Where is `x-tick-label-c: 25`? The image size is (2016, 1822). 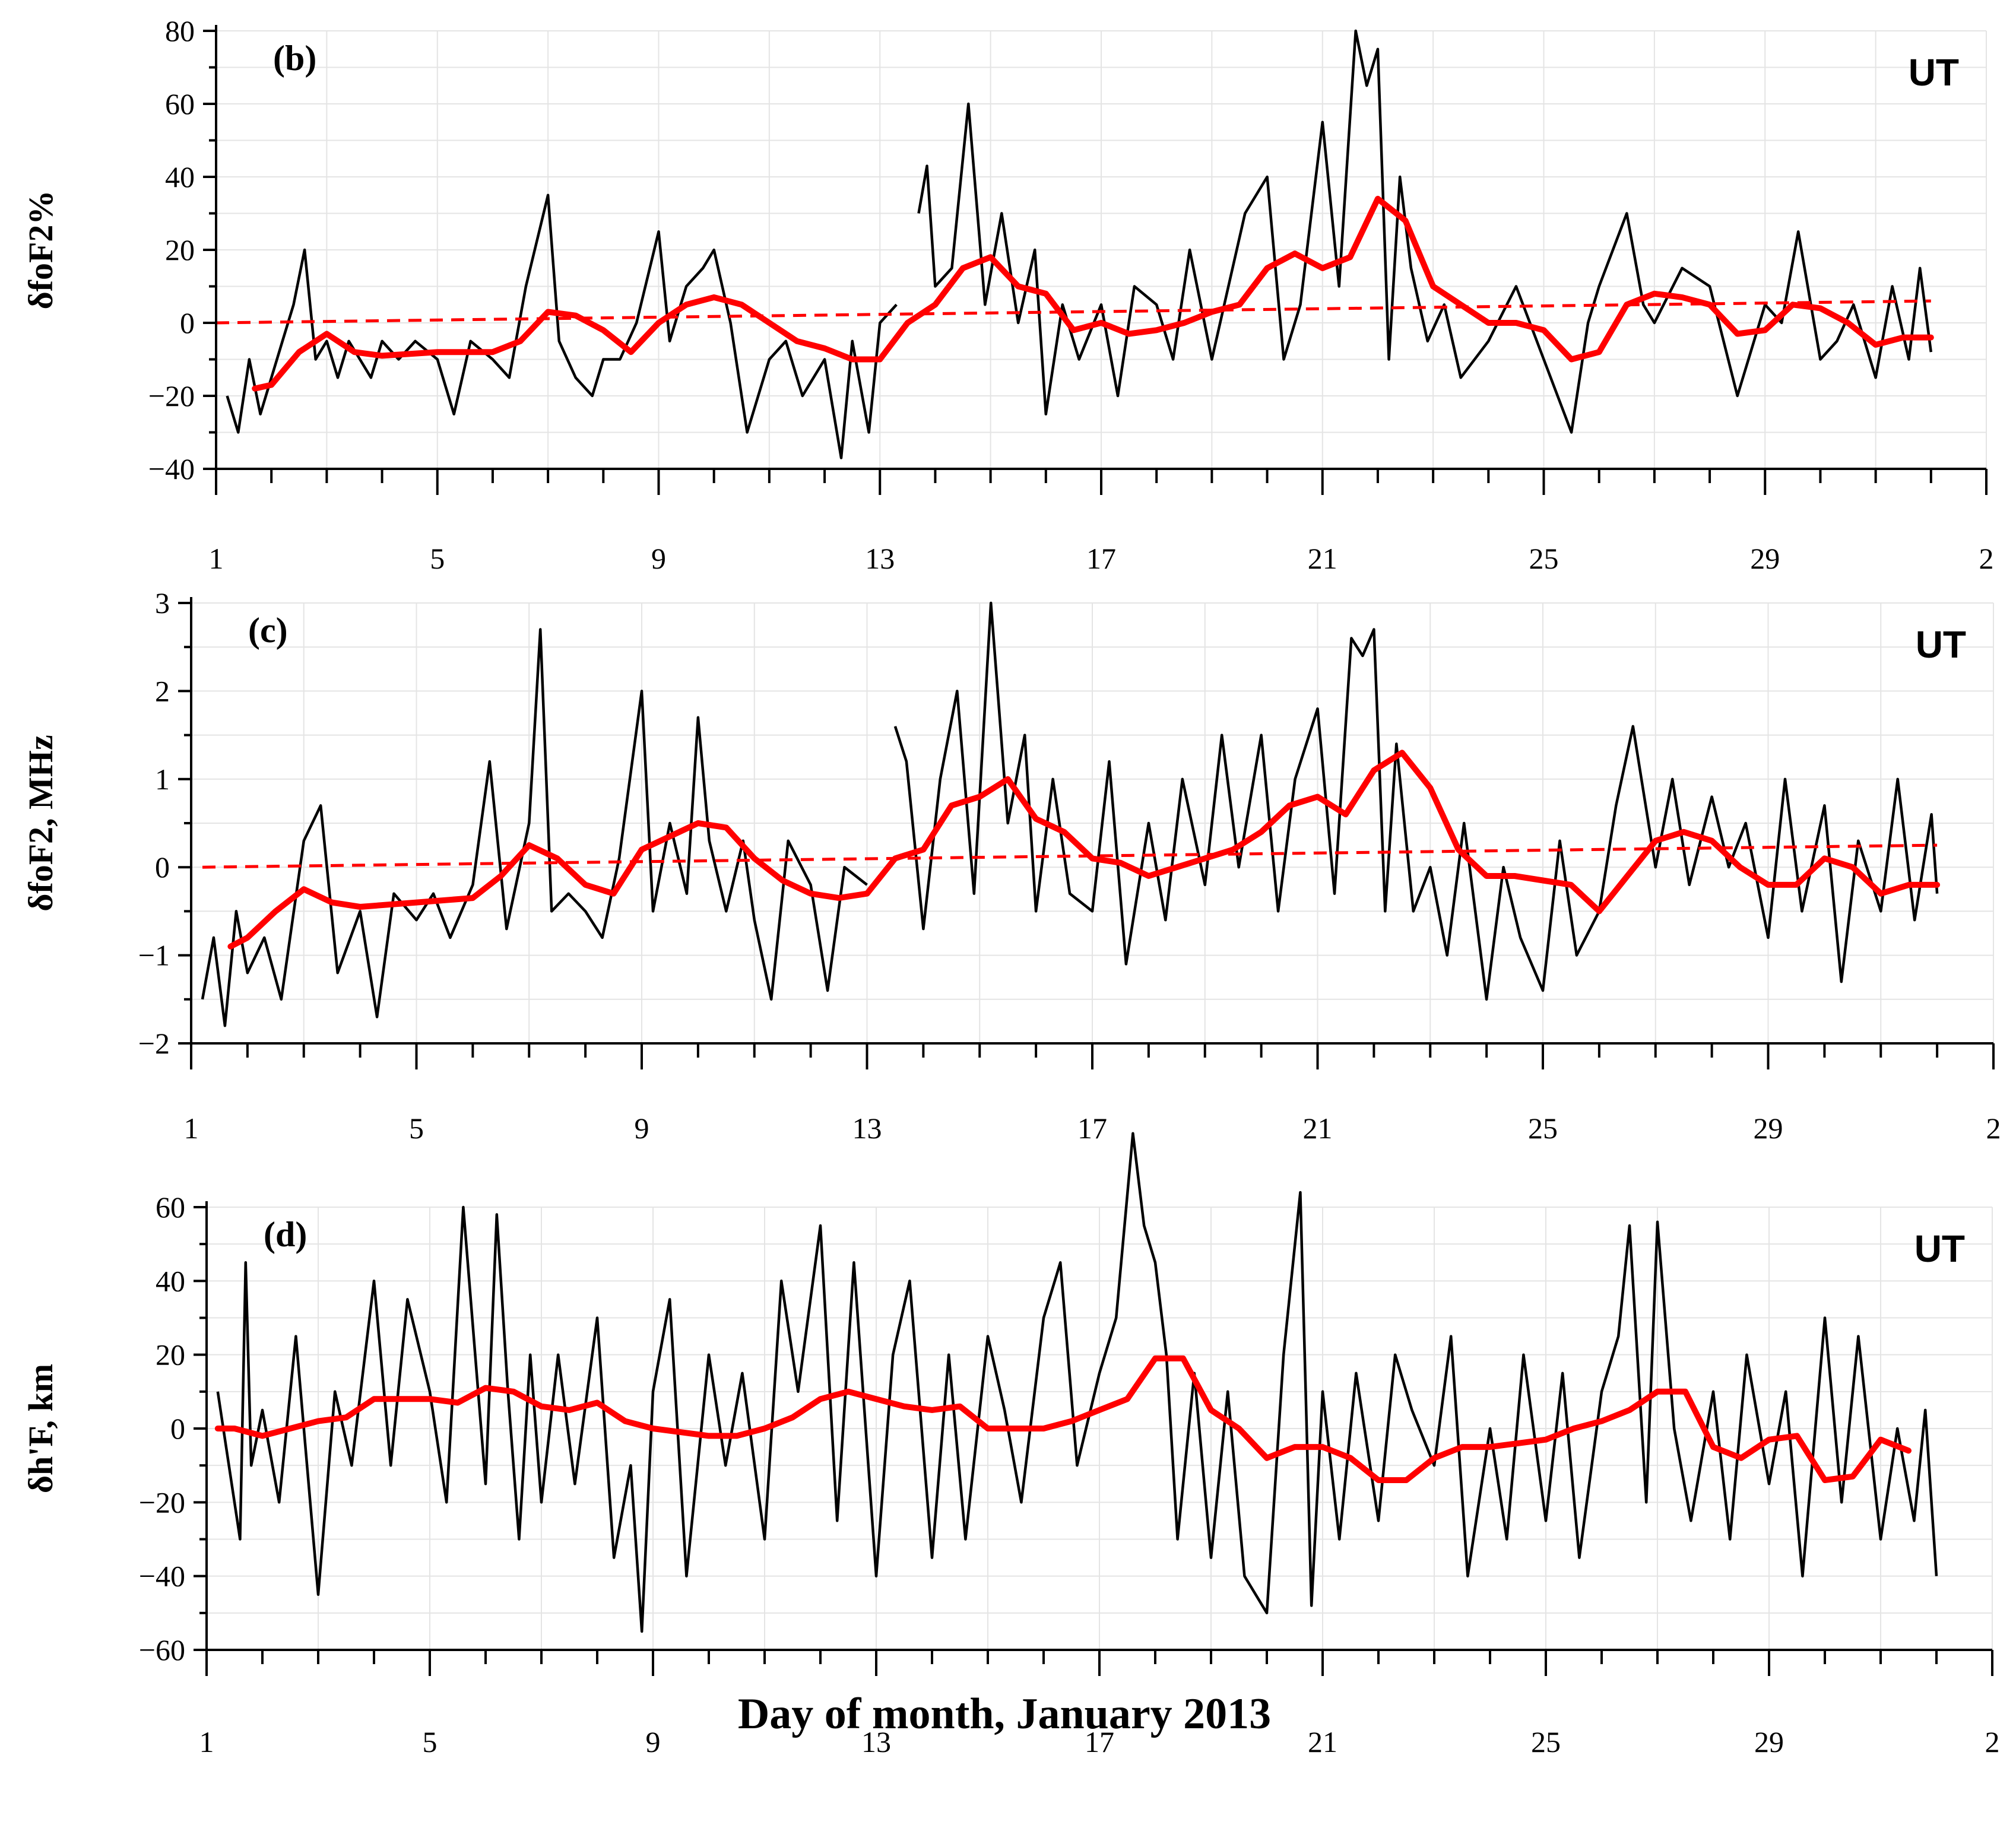 x-tick-label-c: 25 is located at coordinates (1543, 1128).